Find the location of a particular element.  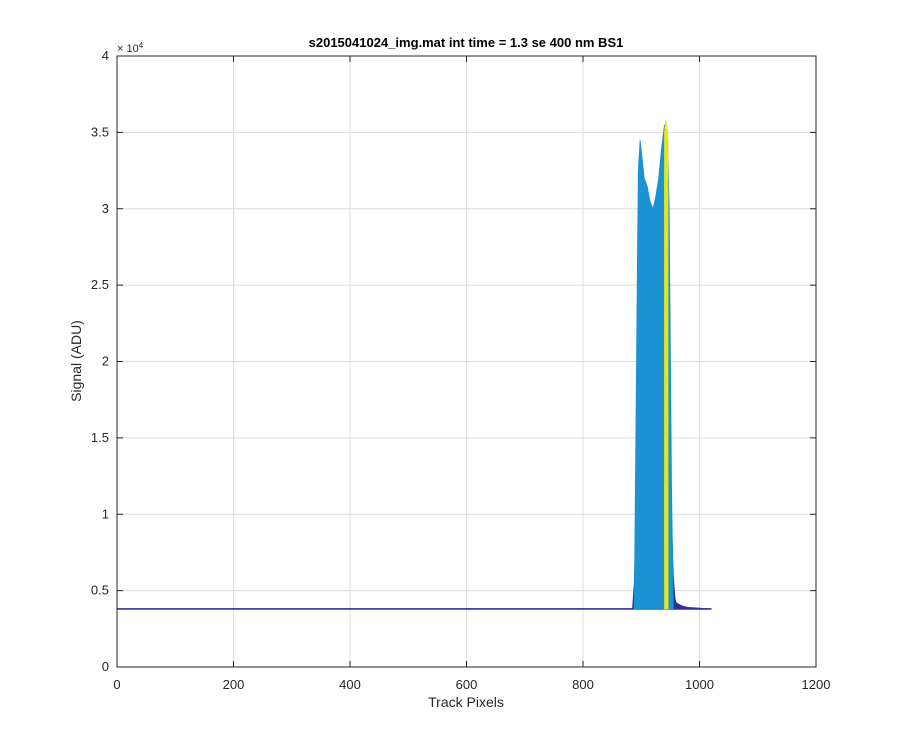

y-axis-label: Signal (ADU) is located at coordinates (76, 361).